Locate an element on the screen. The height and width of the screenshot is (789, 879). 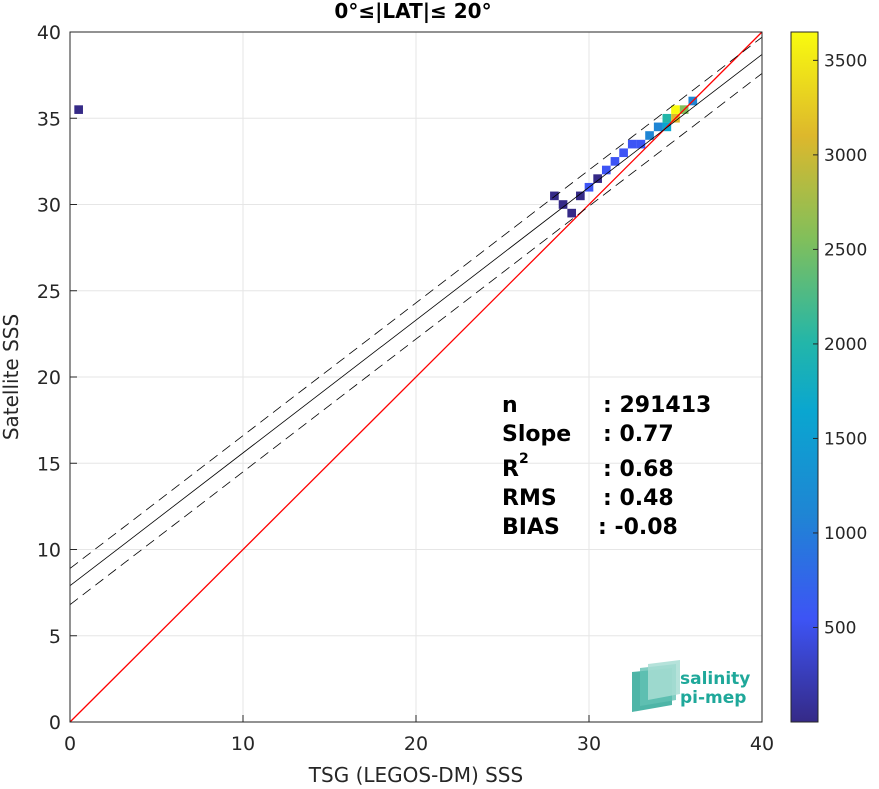
colorbar-tick-label: 2000 is located at coordinates (845, 345).